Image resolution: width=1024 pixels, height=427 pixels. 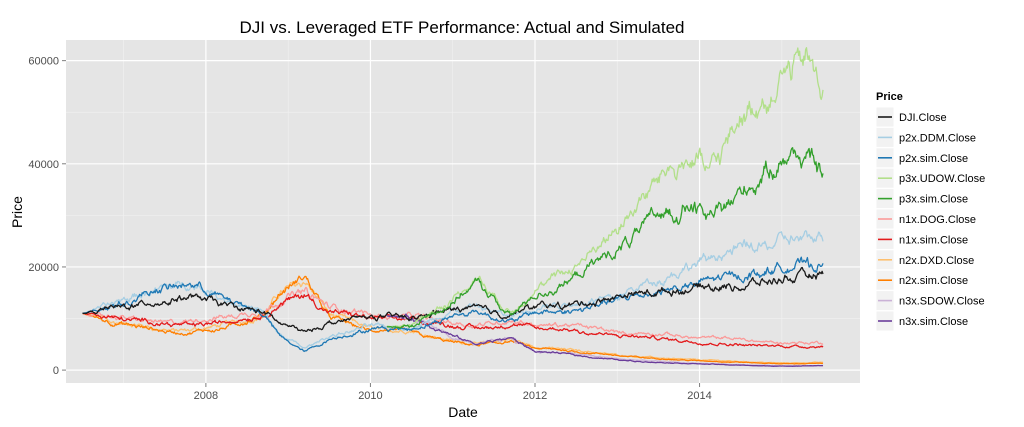 What do you see at coordinates (889, 97) in the screenshot?
I see `legend-title: Price` at bounding box center [889, 97].